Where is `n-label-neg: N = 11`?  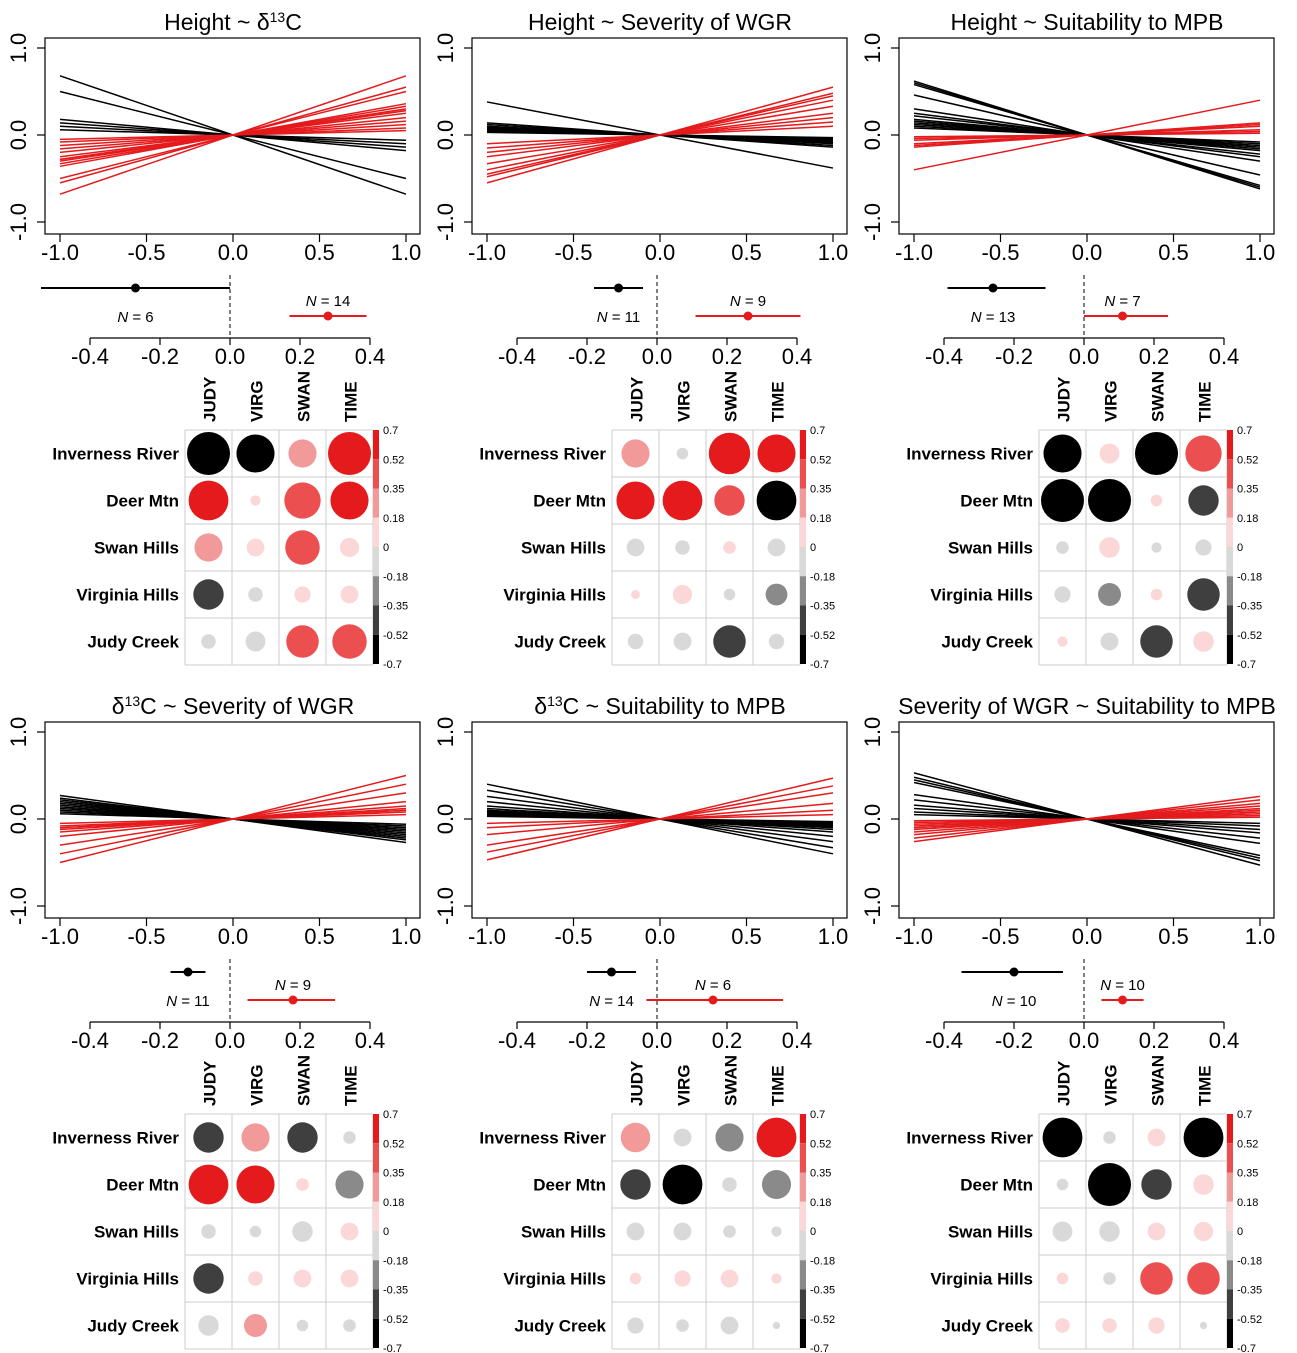
n-label-neg: N = 11 is located at coordinates (188, 1001).